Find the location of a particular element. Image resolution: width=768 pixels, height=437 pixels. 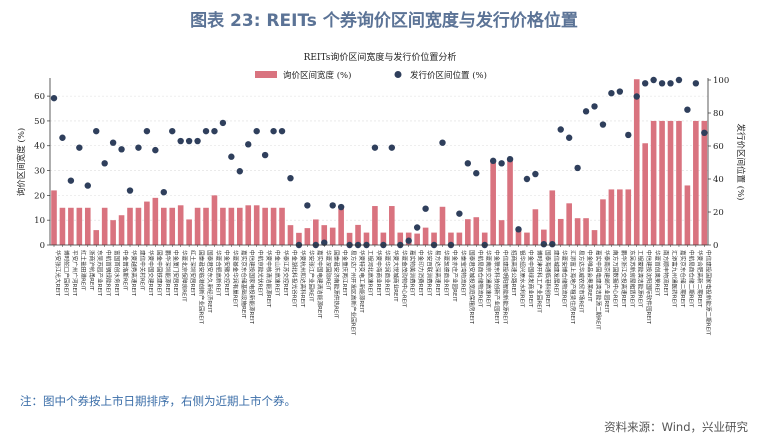

x-tick-label: 博时蛇口产园REIT is located at coordinates (66, 273).